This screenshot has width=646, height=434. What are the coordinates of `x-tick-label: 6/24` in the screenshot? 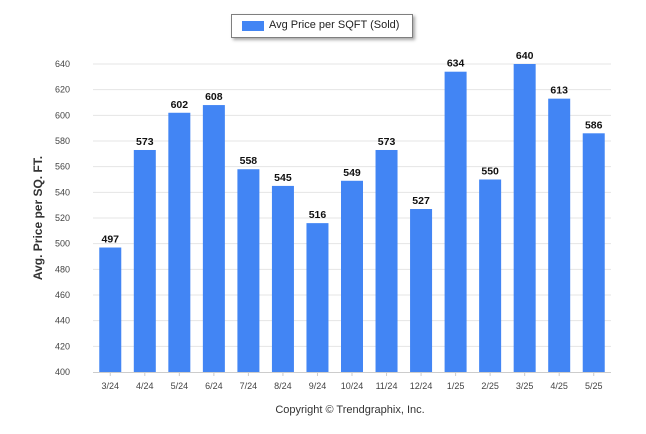 It's located at (214, 386).